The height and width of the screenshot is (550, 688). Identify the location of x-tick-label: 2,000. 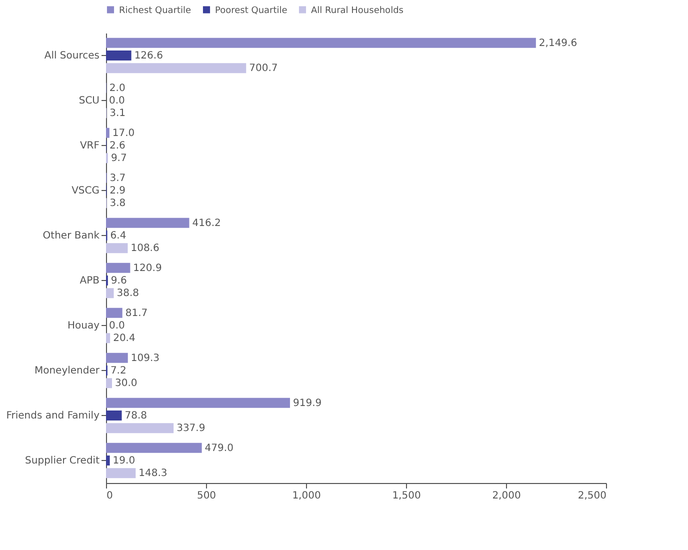
(506, 496).